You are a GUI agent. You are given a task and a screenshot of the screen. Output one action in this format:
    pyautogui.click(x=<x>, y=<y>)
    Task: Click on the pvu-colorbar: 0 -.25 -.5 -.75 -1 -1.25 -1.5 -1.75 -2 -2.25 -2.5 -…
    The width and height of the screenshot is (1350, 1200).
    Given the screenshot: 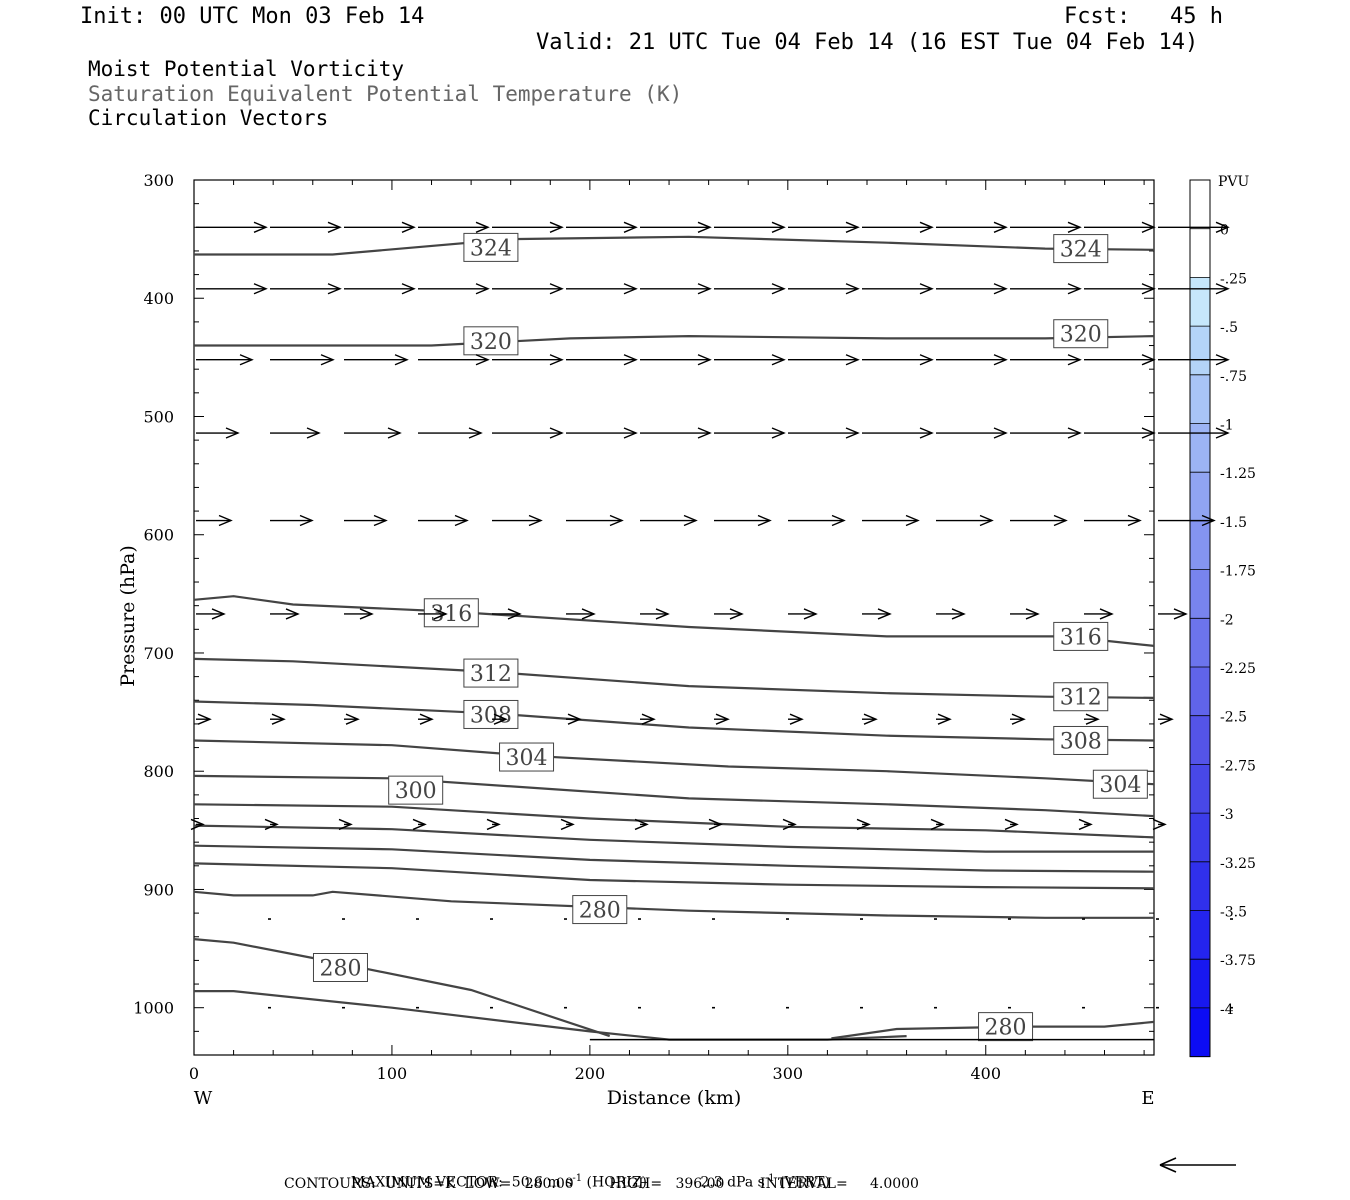 What is the action you would take?
    pyautogui.click(x=1222, y=618)
    